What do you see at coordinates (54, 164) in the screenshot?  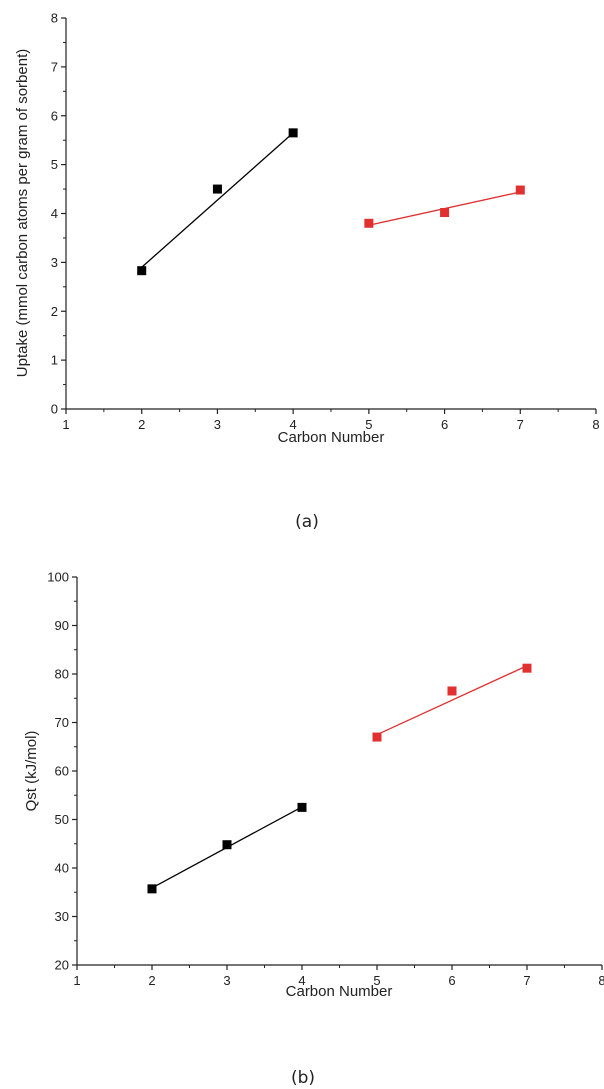 I see `y-tick-label: 5` at bounding box center [54, 164].